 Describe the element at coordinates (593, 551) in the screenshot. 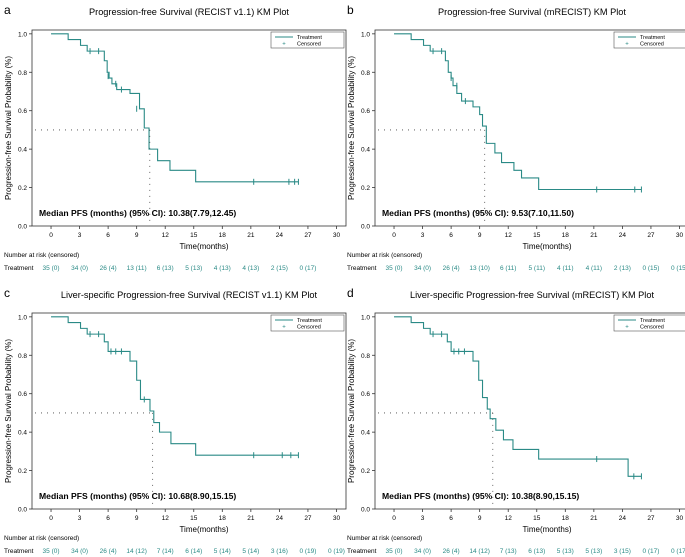

I see `risk-cell: 5 (13)` at that location.